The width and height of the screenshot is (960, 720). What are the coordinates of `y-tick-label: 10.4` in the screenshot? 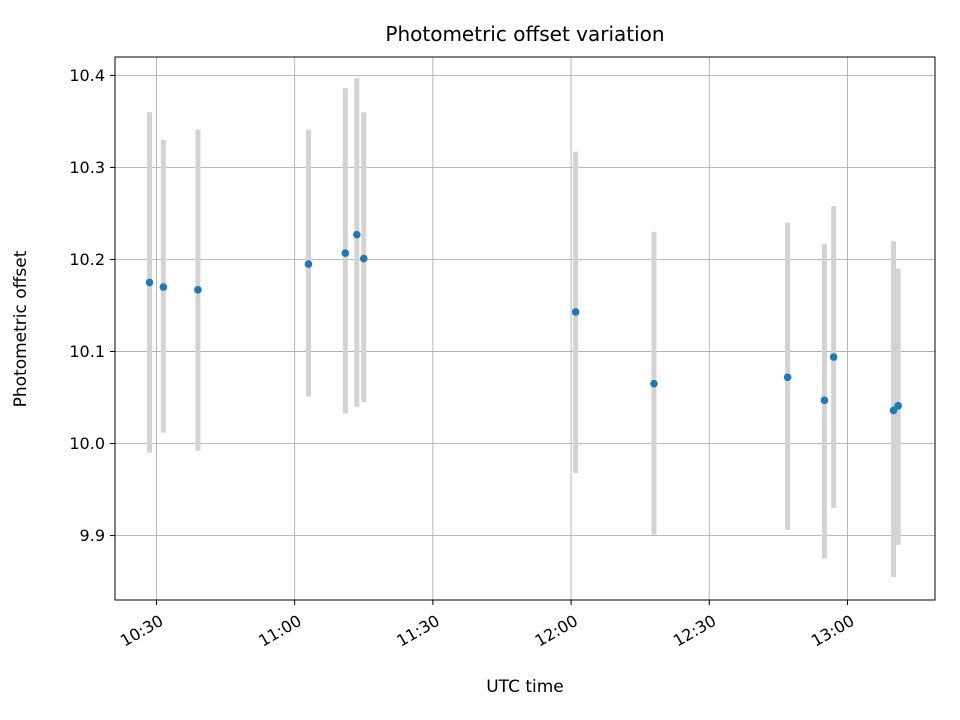 It's located at (87, 75).